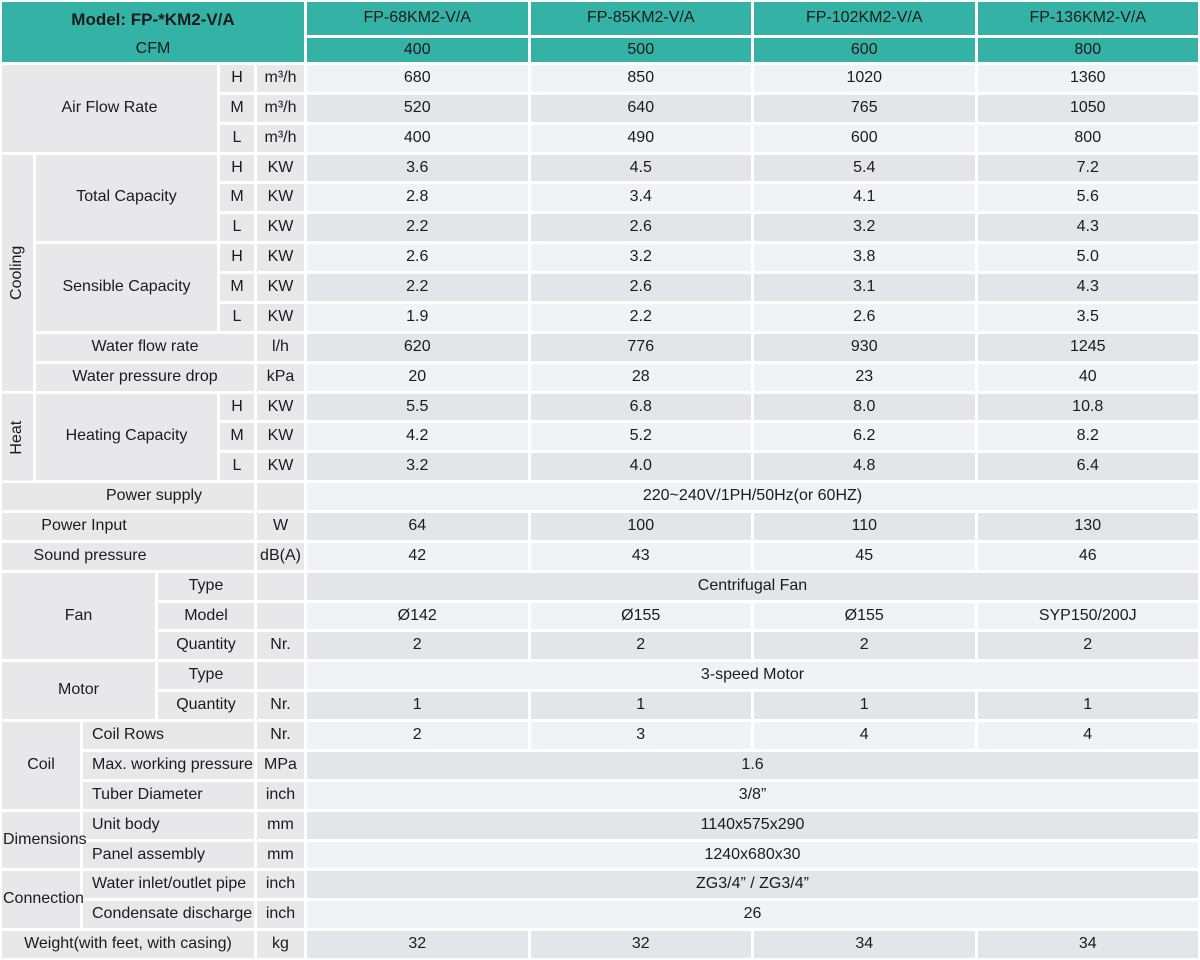 The width and height of the screenshot is (1200, 960). What do you see at coordinates (864, 407) in the screenshot?
I see `value-cell: 8.0` at bounding box center [864, 407].